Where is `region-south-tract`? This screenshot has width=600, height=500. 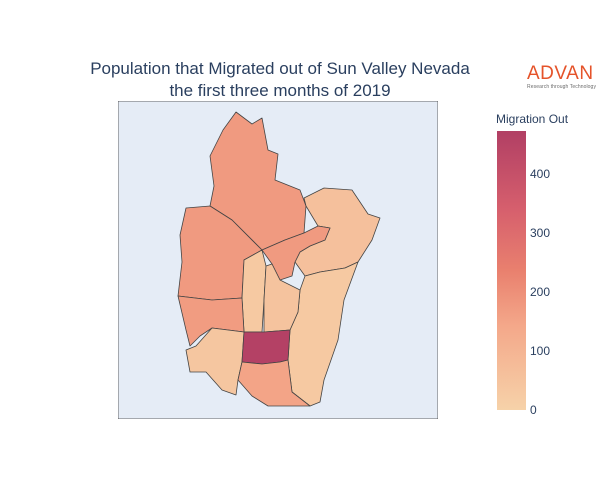 region-south-tract is located at coordinates (274, 383).